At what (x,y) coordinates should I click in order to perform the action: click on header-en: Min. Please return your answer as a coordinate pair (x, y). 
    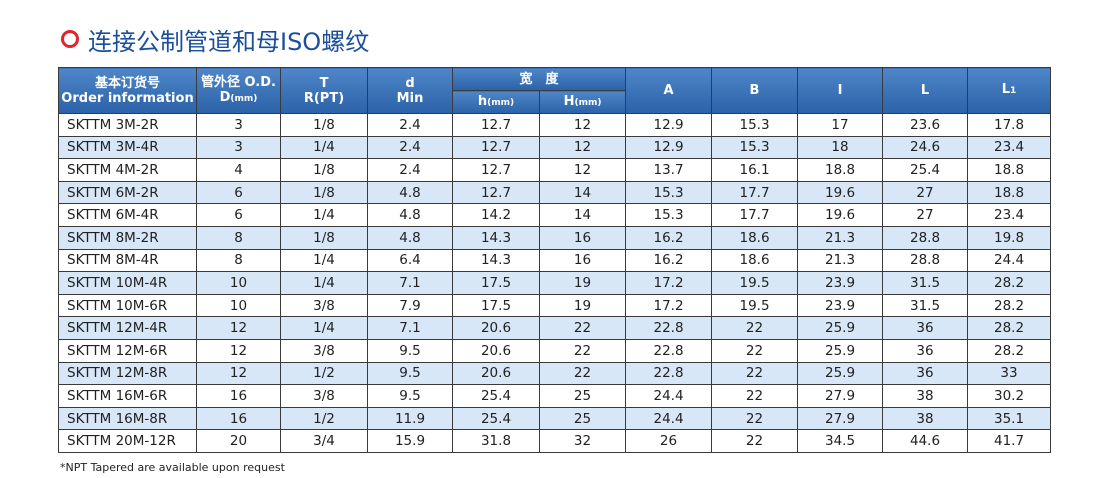
    Looking at the image, I should click on (410, 98).